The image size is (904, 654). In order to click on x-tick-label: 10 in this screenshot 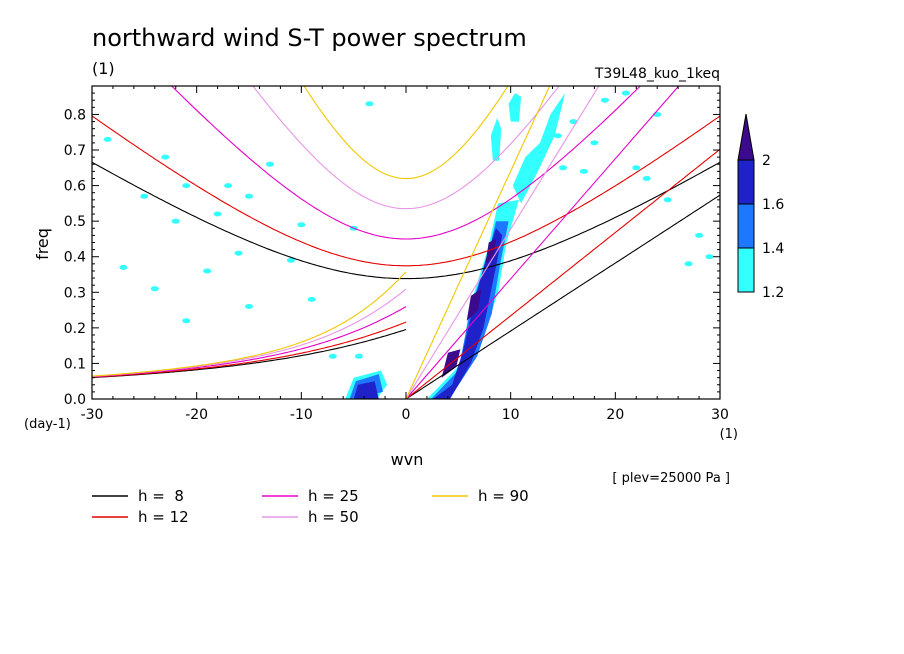, I will do `click(511, 415)`.